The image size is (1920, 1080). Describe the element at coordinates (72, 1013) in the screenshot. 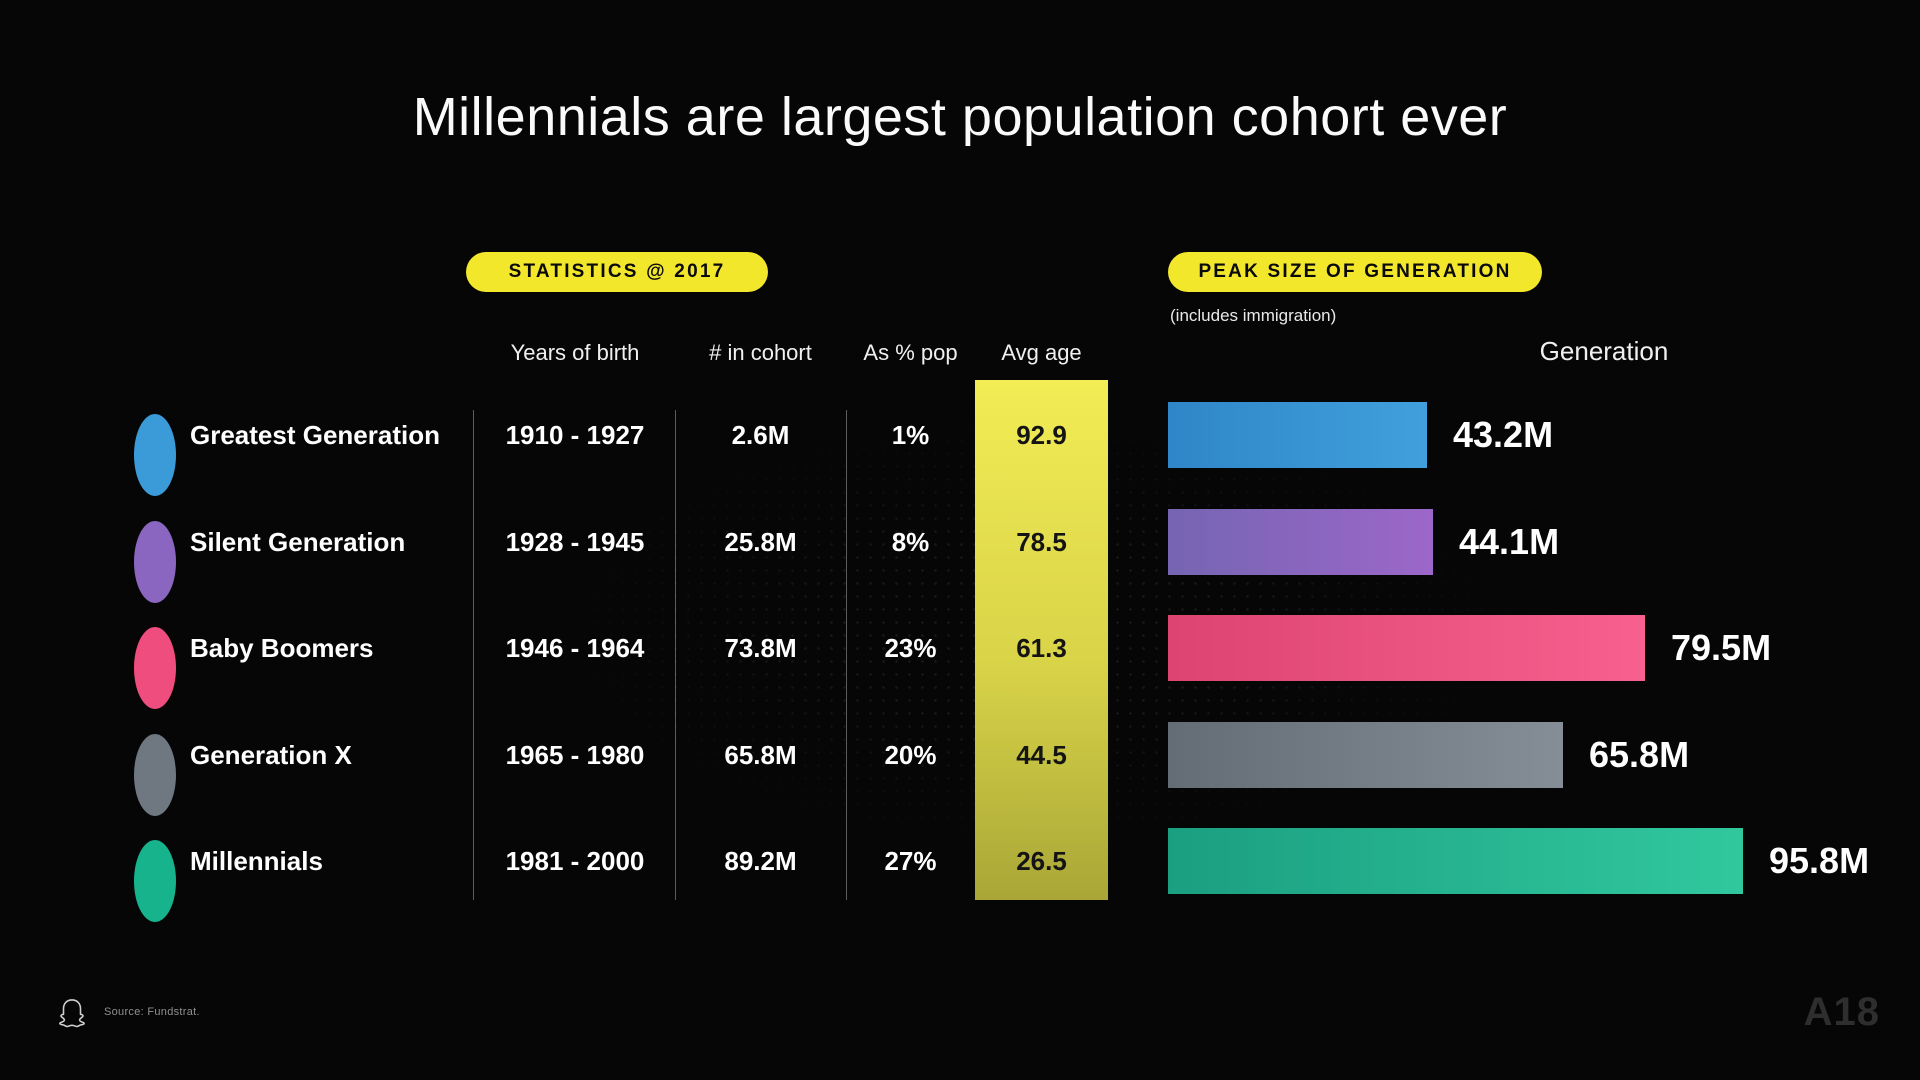

I see `snapchat-ghost-icon` at that location.